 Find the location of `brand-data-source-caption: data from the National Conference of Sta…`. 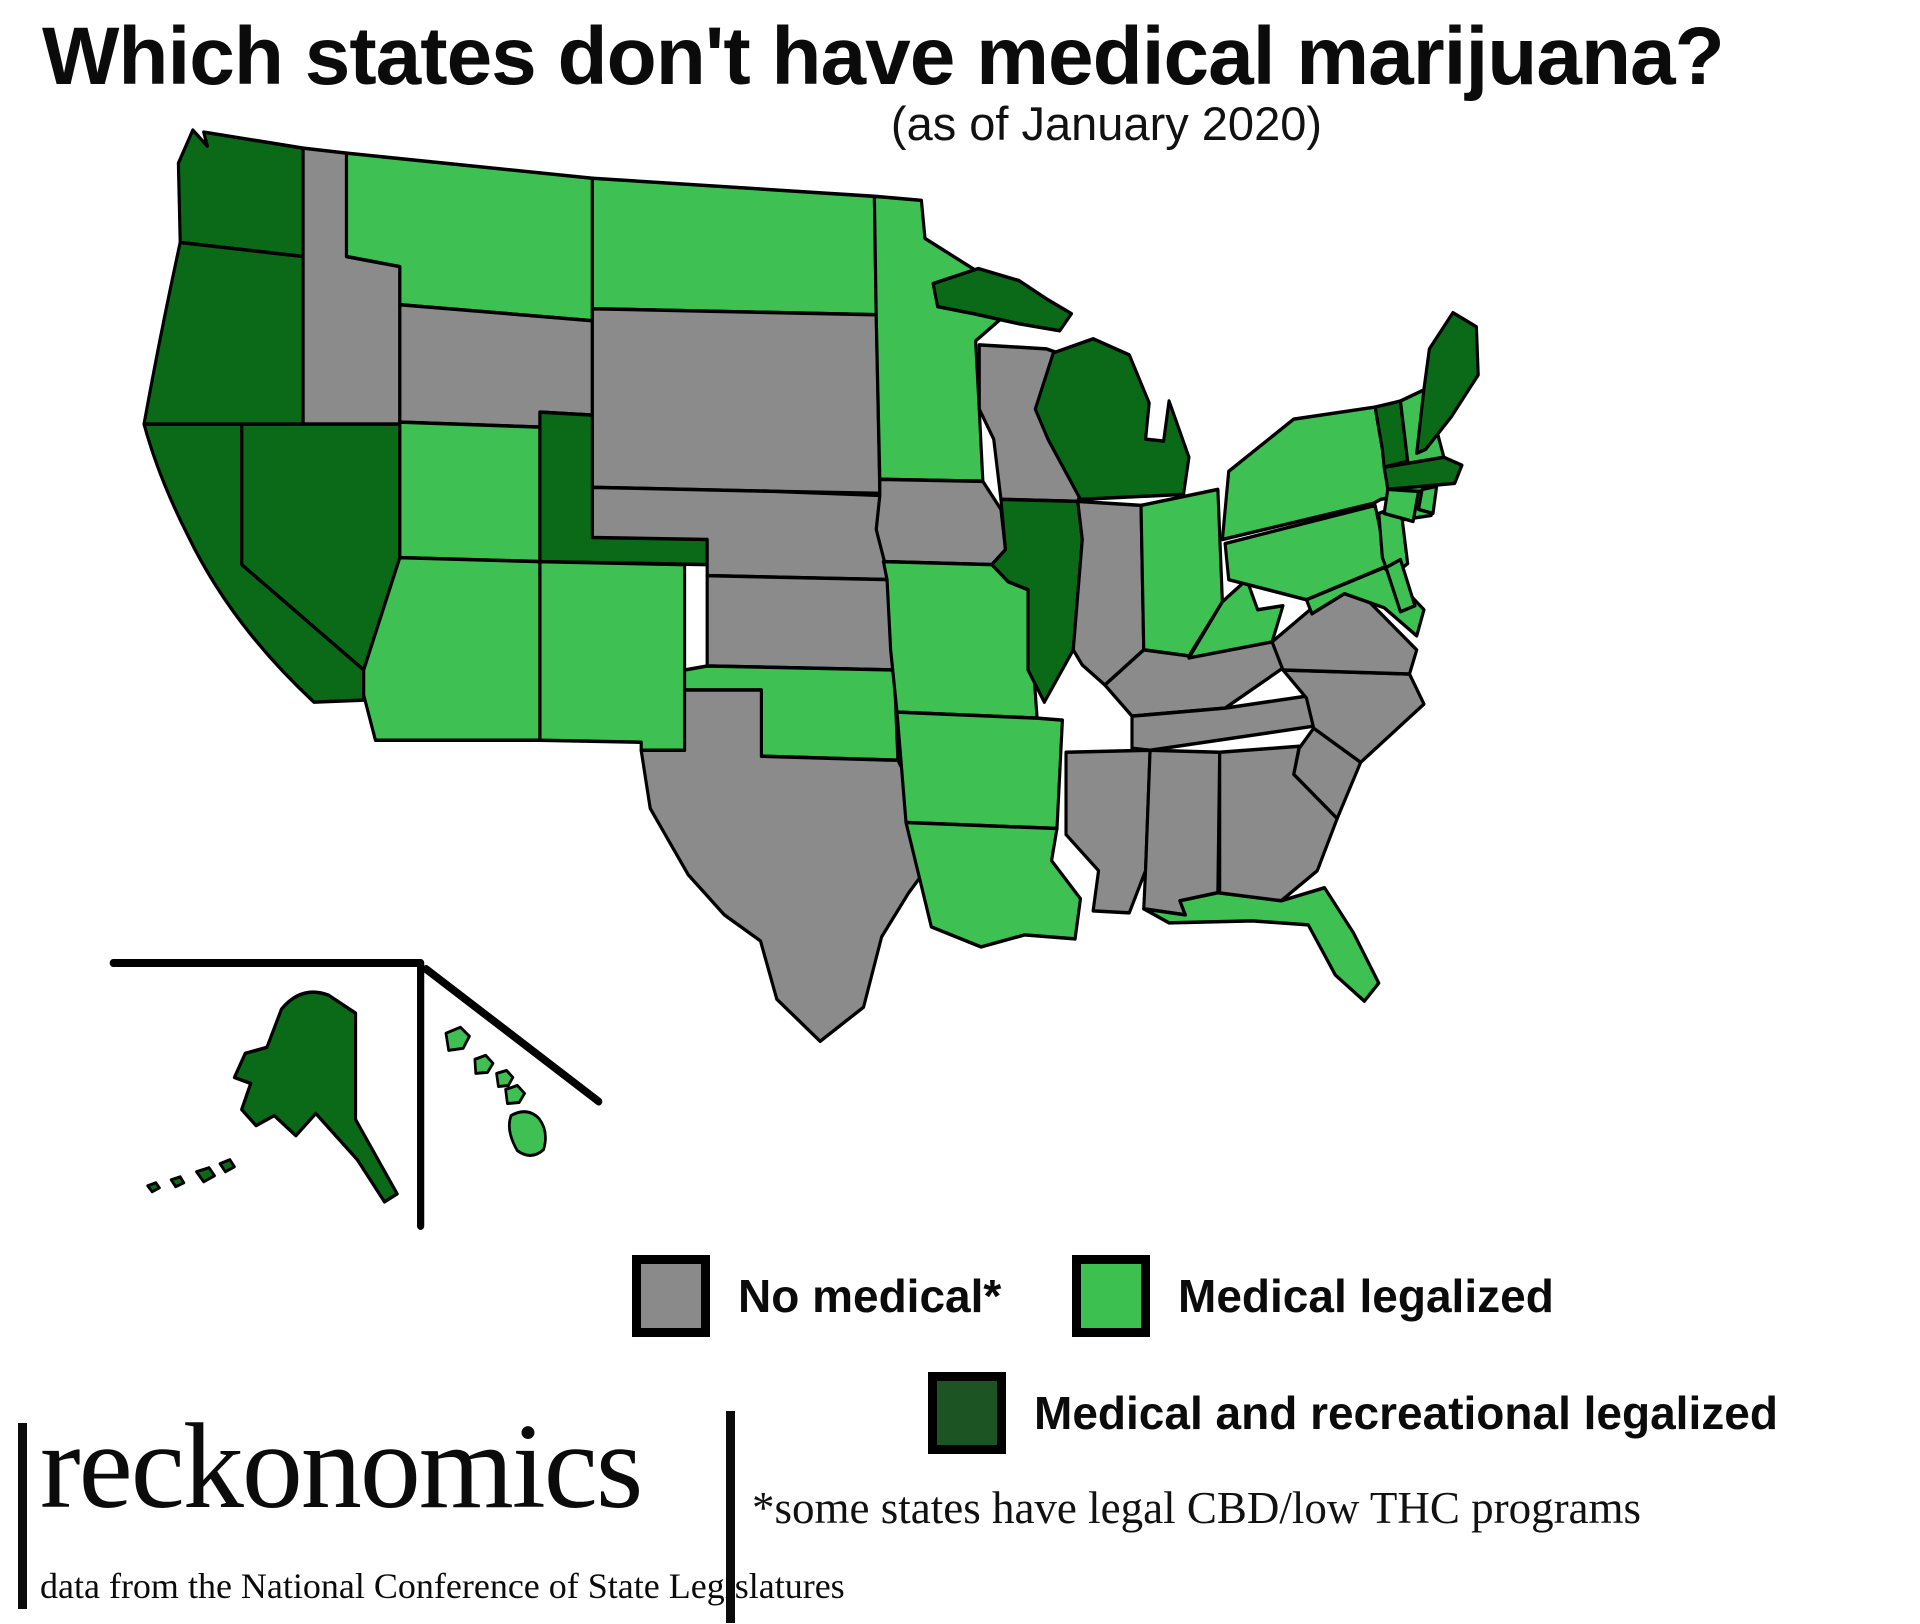

brand-data-source-caption: data from the National Conference of Sta… is located at coordinates (442, 1586).